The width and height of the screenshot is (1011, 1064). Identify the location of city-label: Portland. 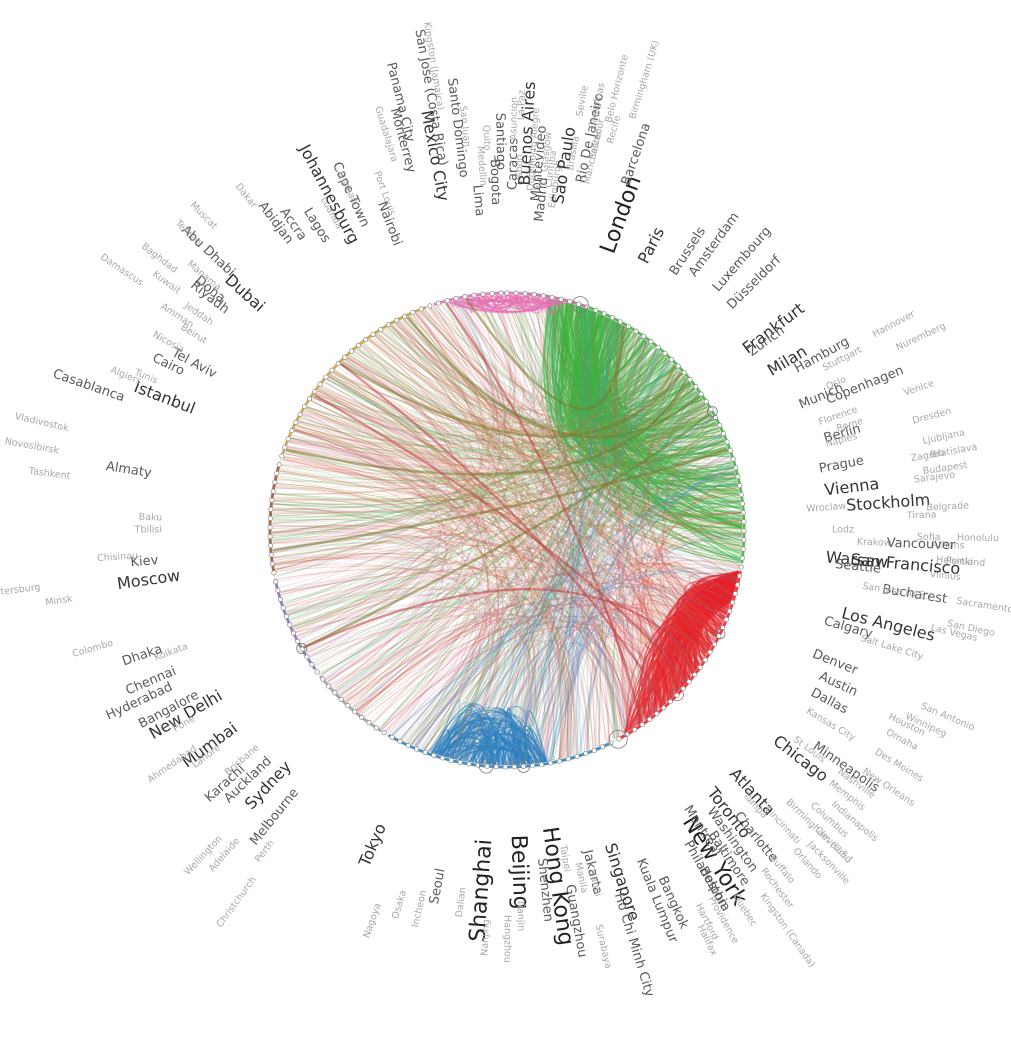
(966, 562).